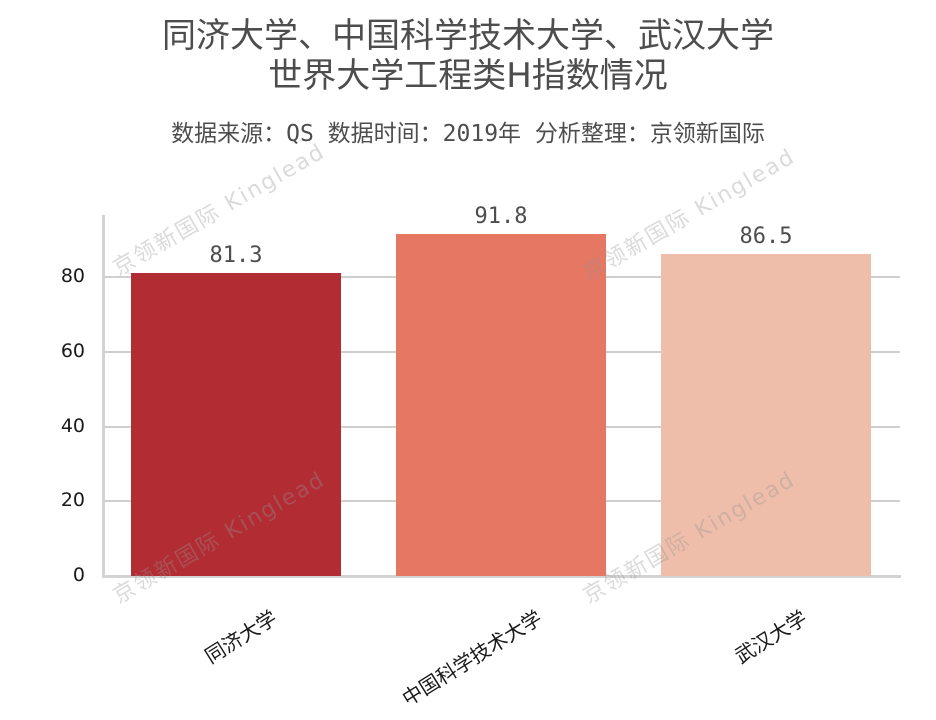  I want to click on bar-tongji, so click(236, 424).